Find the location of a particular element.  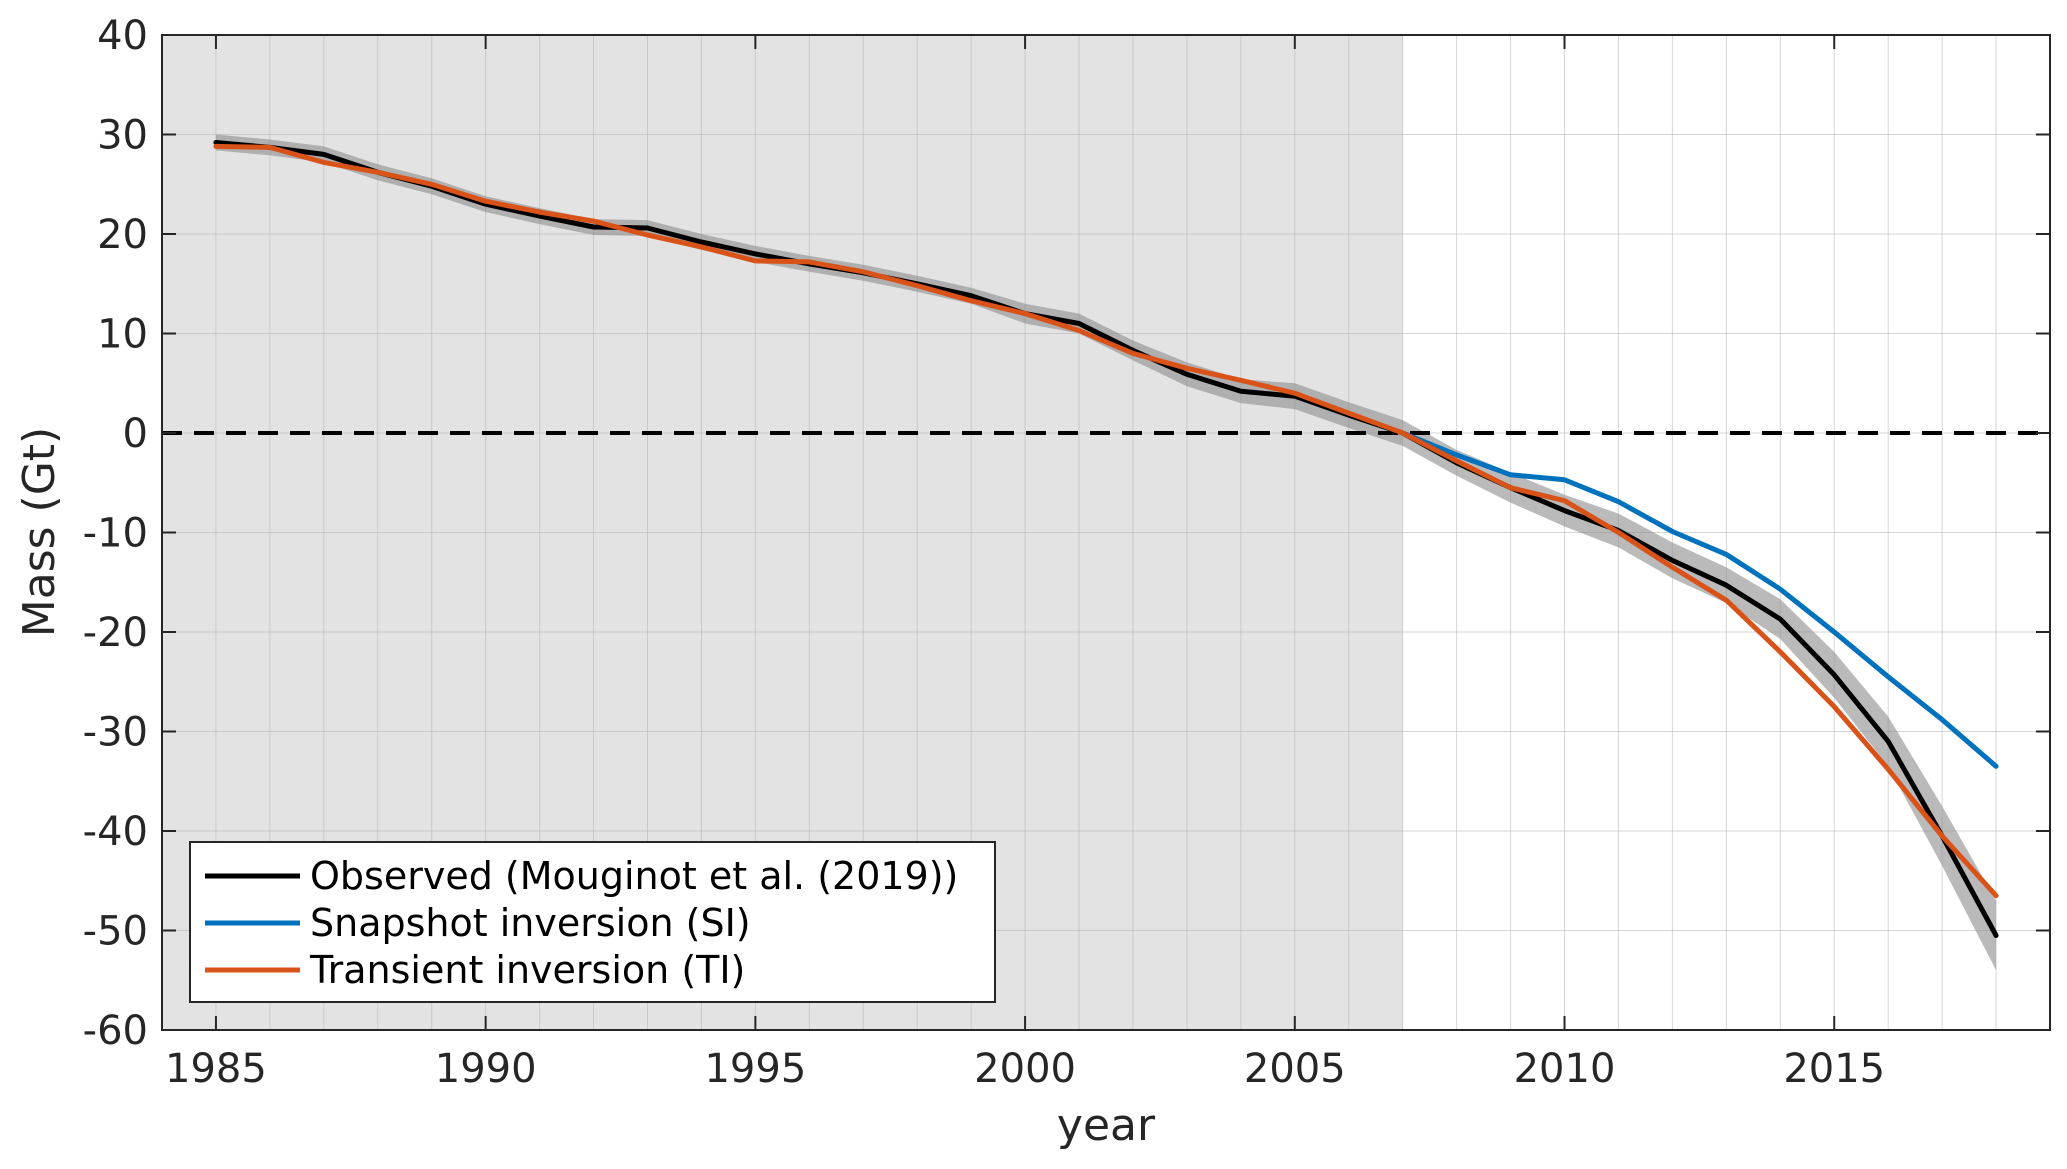

x-tick-label: 2010 is located at coordinates (1565, 1069).